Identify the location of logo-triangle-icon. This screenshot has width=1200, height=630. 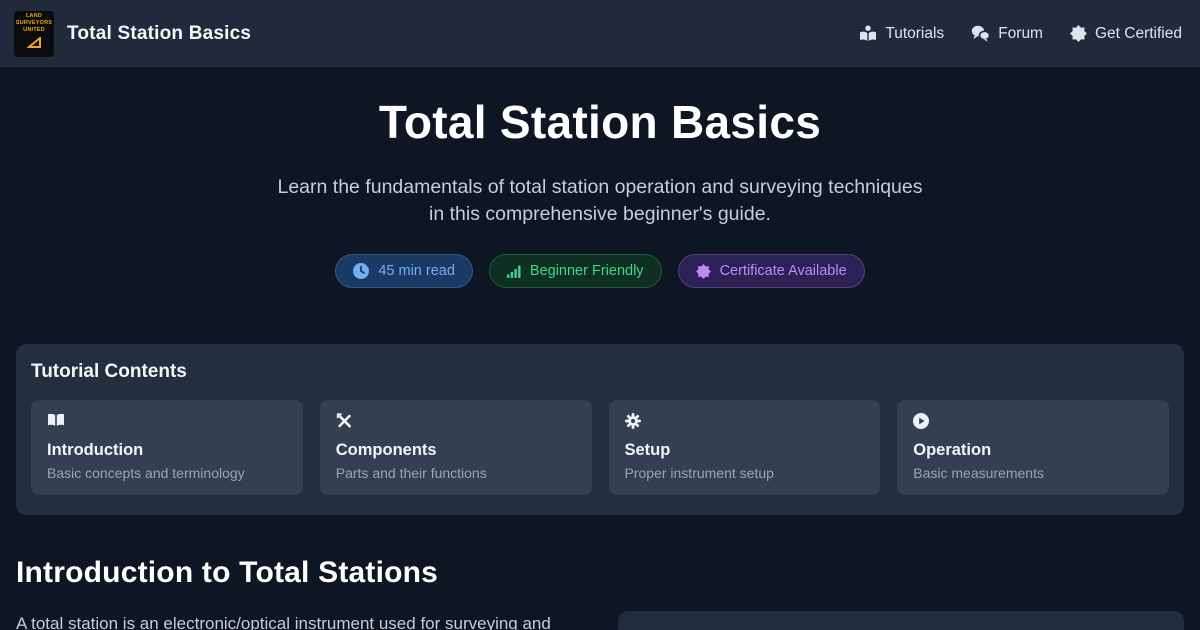
(33, 44).